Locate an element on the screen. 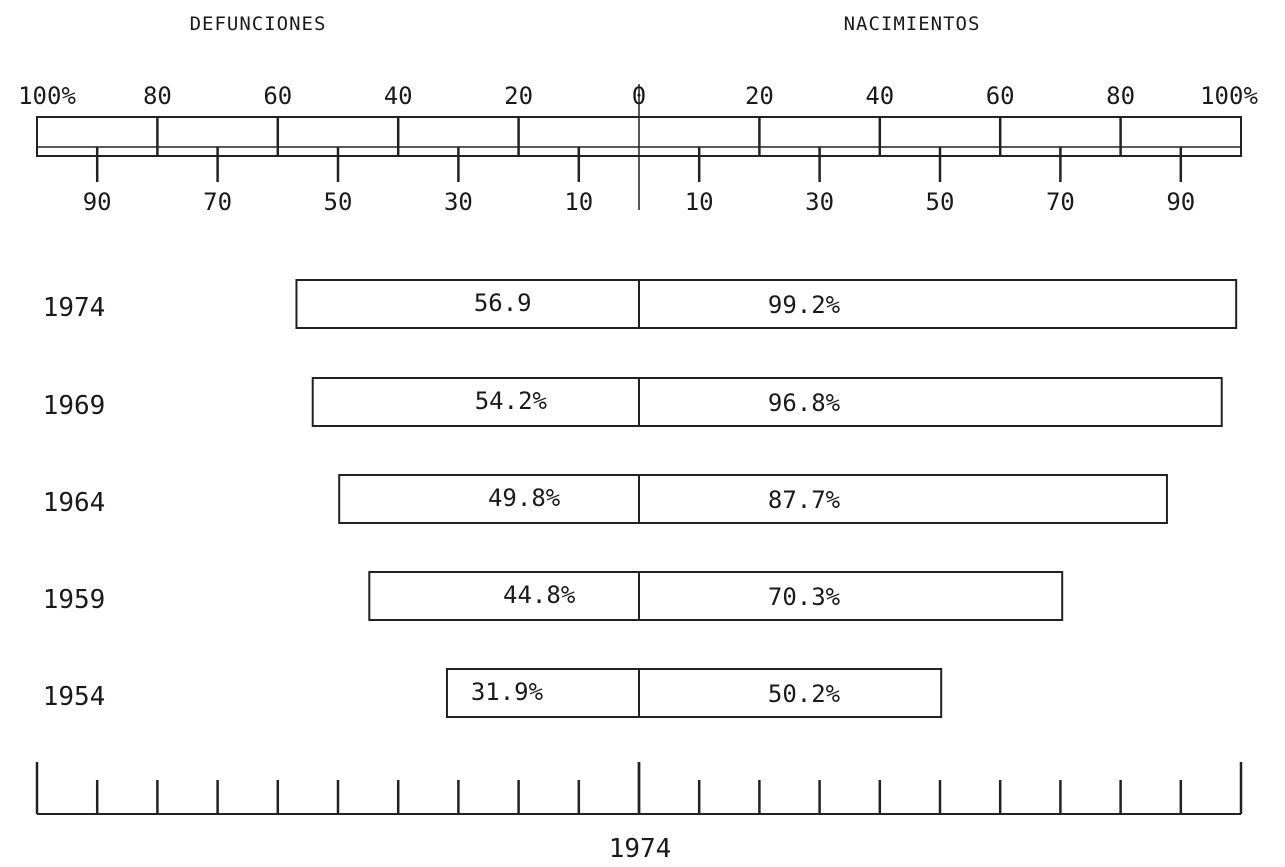 The height and width of the screenshot is (867, 1285). top-major-label-left: 100% is located at coordinates (47, 96).